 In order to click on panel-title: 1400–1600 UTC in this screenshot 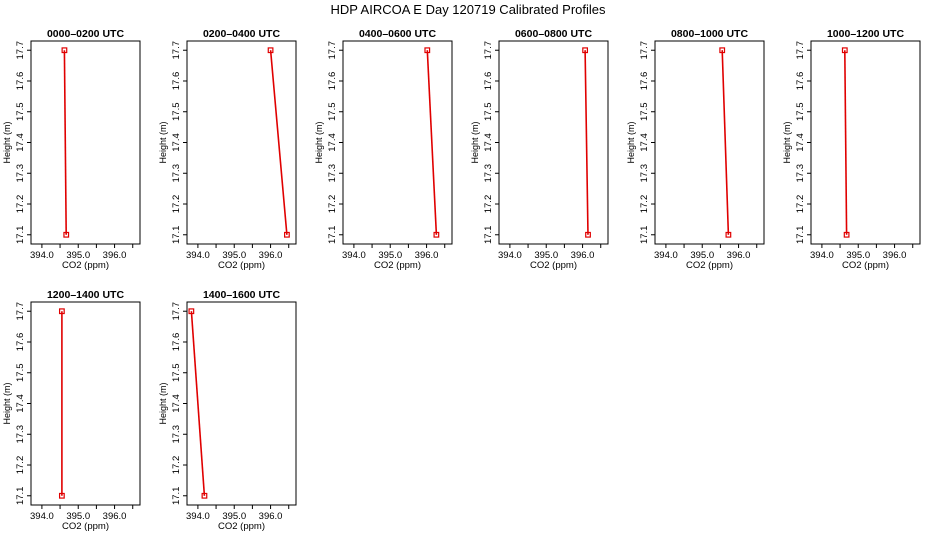, I will do `click(241, 295)`.